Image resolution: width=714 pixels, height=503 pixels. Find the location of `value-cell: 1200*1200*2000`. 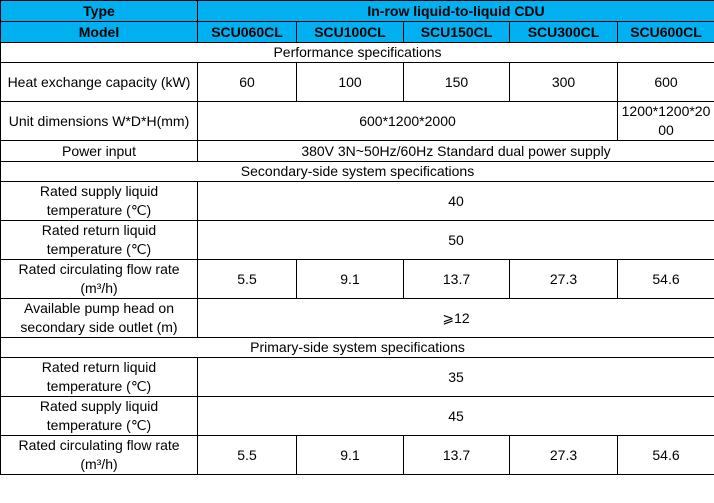

value-cell: 1200*1200*2000 is located at coordinates (665, 121).